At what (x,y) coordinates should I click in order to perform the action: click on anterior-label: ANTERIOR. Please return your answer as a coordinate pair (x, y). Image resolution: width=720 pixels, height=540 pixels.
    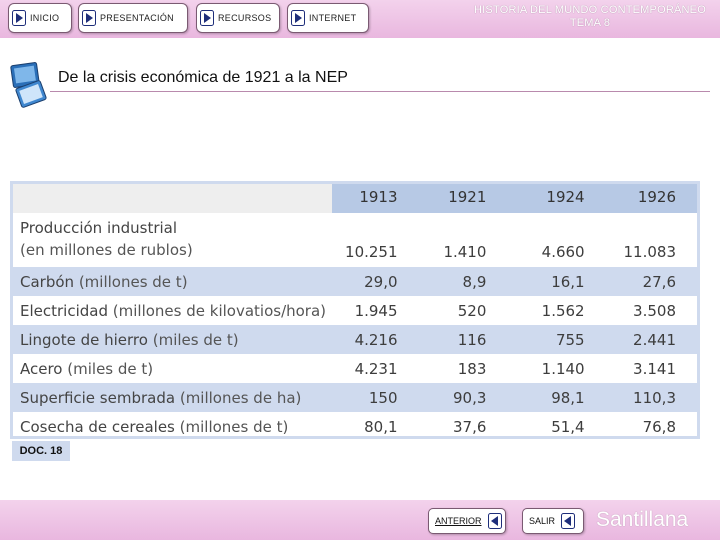
    Looking at the image, I should click on (458, 521).